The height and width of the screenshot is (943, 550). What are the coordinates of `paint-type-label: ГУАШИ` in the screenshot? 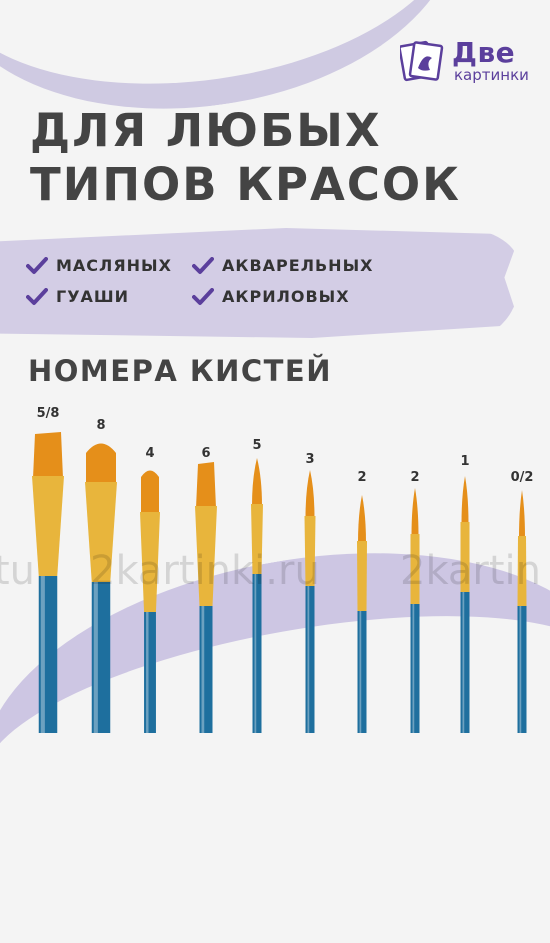 It's located at (93, 296).